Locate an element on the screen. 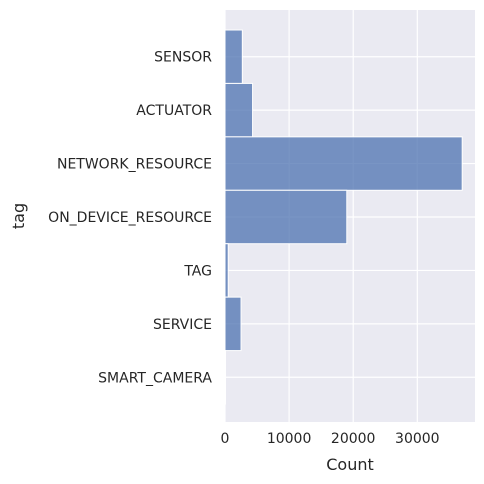 The image size is (484, 484). x-tick-label: 20000 is located at coordinates (353, 439).